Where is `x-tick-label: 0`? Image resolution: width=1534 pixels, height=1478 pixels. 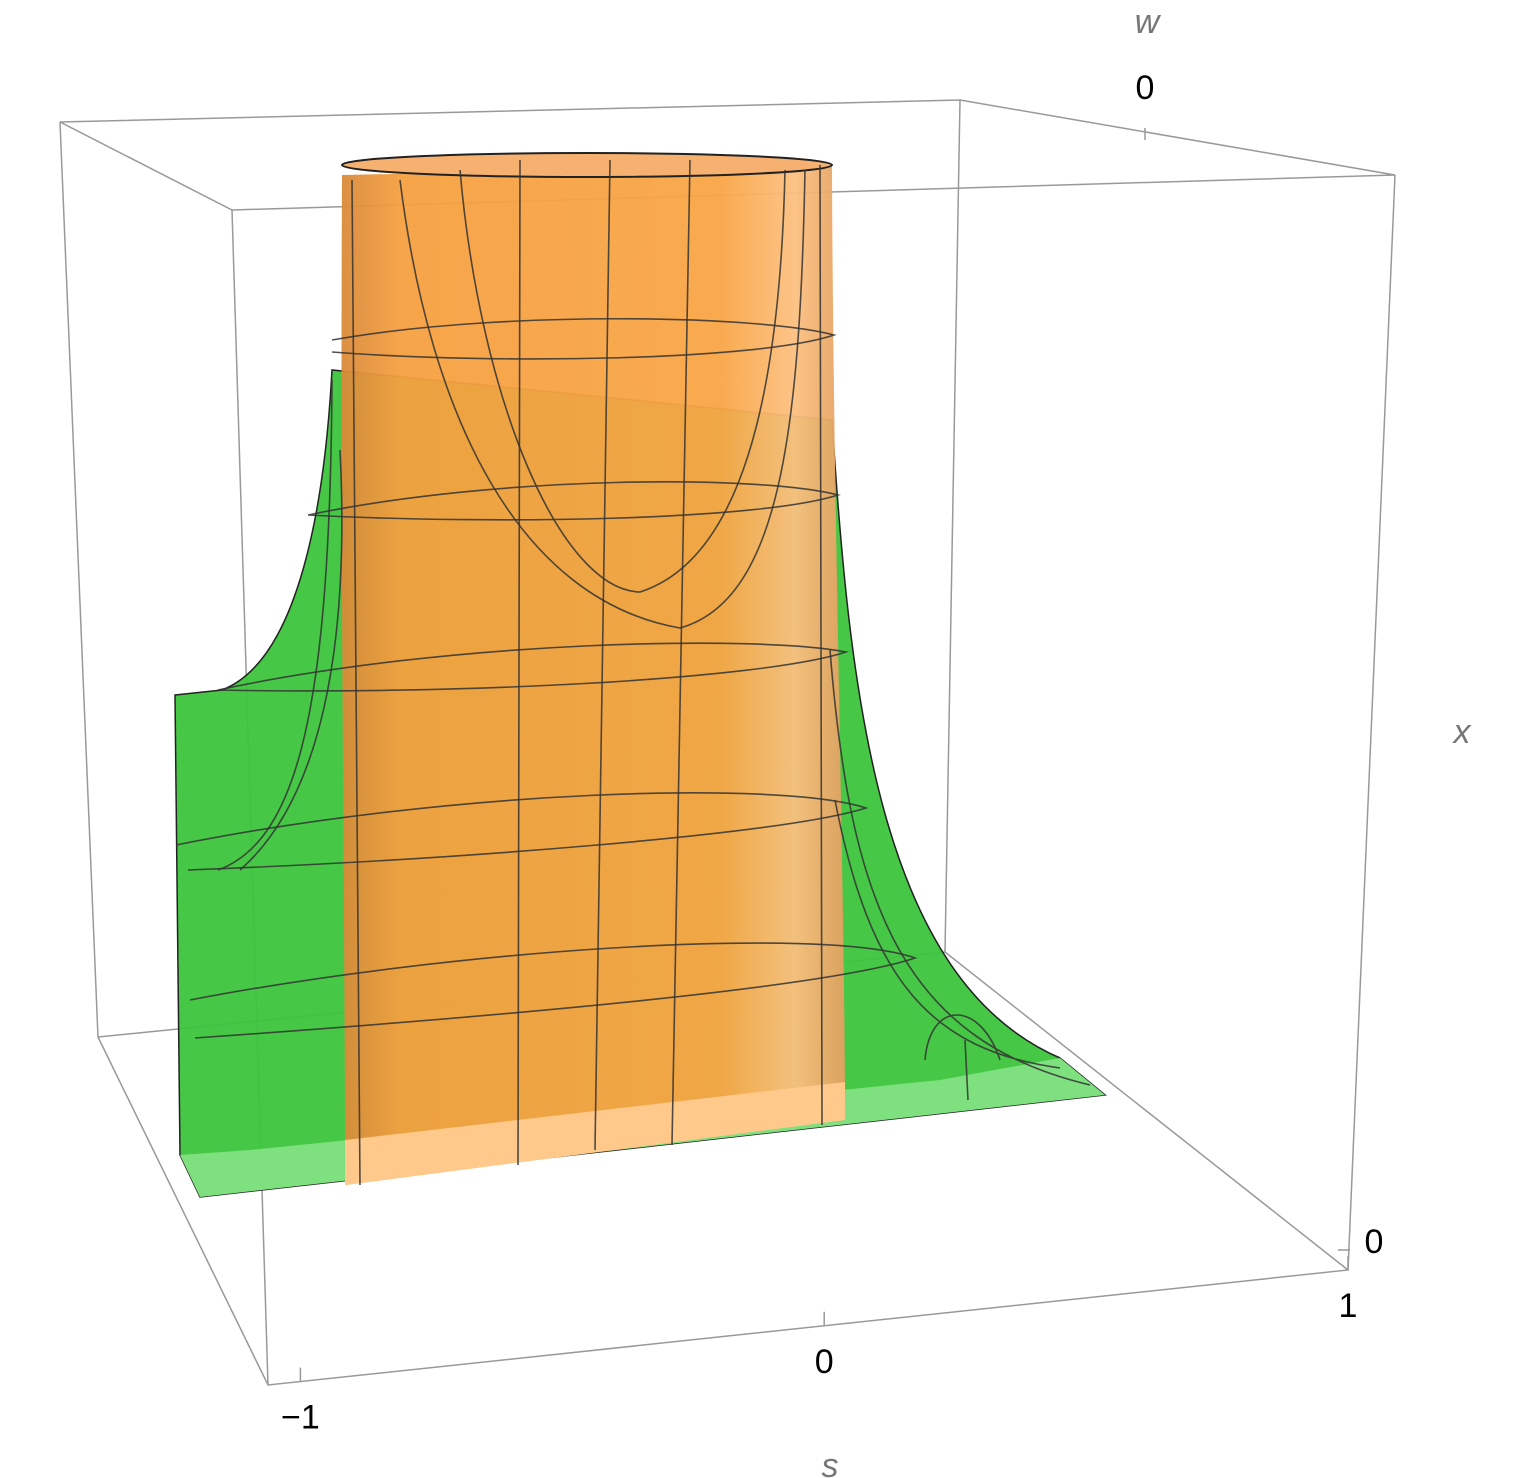 x-tick-label: 0 is located at coordinates (1374, 1242).